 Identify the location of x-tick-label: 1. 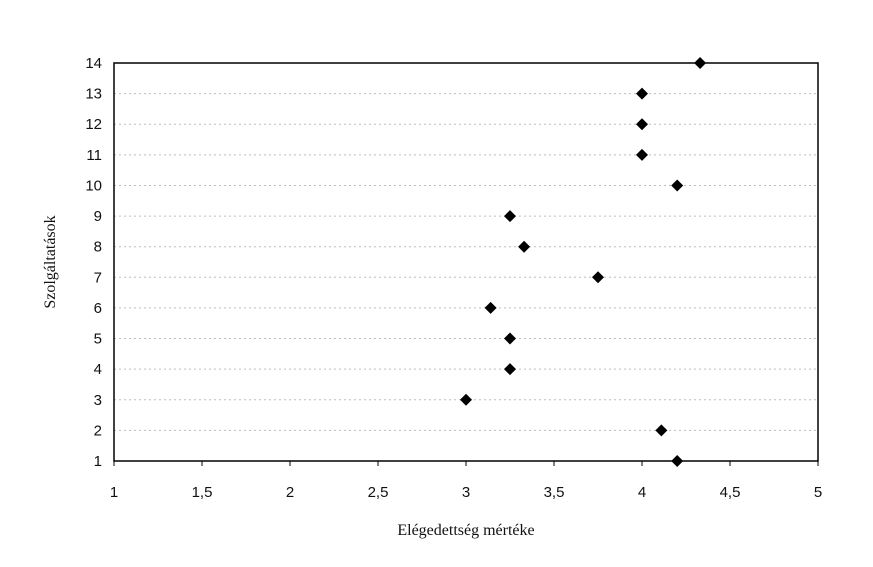
(114, 492).